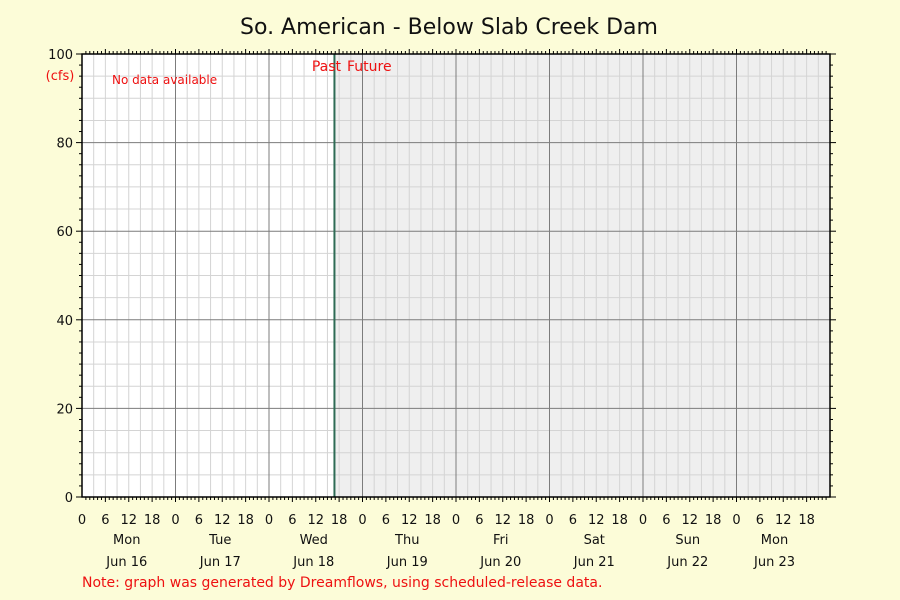 Image resolution: width=900 pixels, height=600 pixels. I want to click on x-day-label: Tue, so click(219, 540).